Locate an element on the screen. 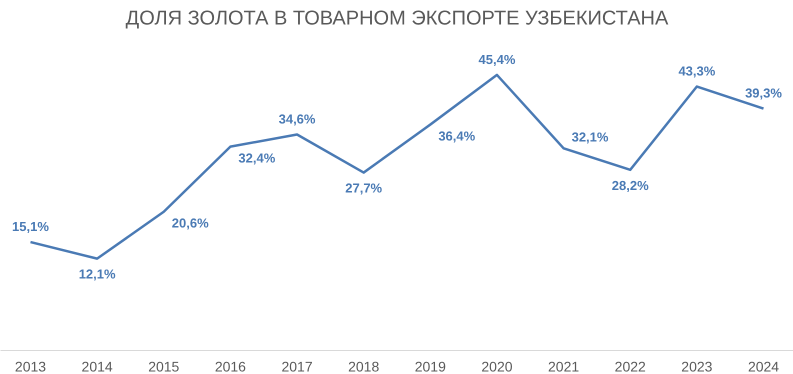 The width and height of the screenshot is (793, 374). x-tick-label: 2024 is located at coordinates (764, 366).